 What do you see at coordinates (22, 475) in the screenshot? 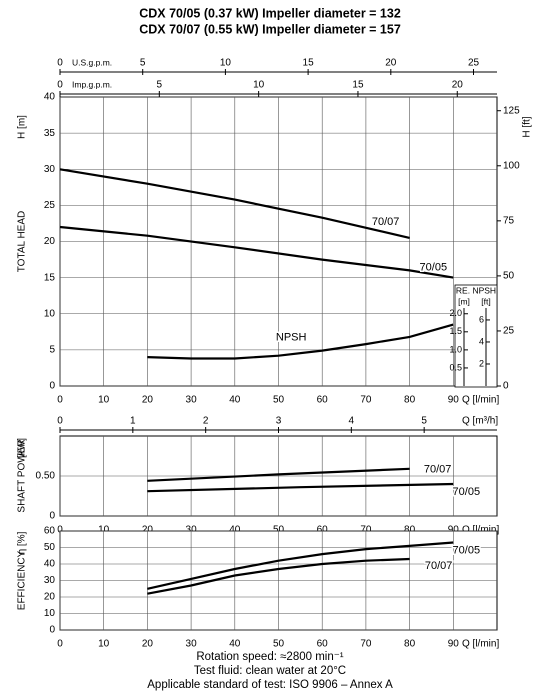
I see `y-axis-label: SHAFT POWER` at bounding box center [22, 475].